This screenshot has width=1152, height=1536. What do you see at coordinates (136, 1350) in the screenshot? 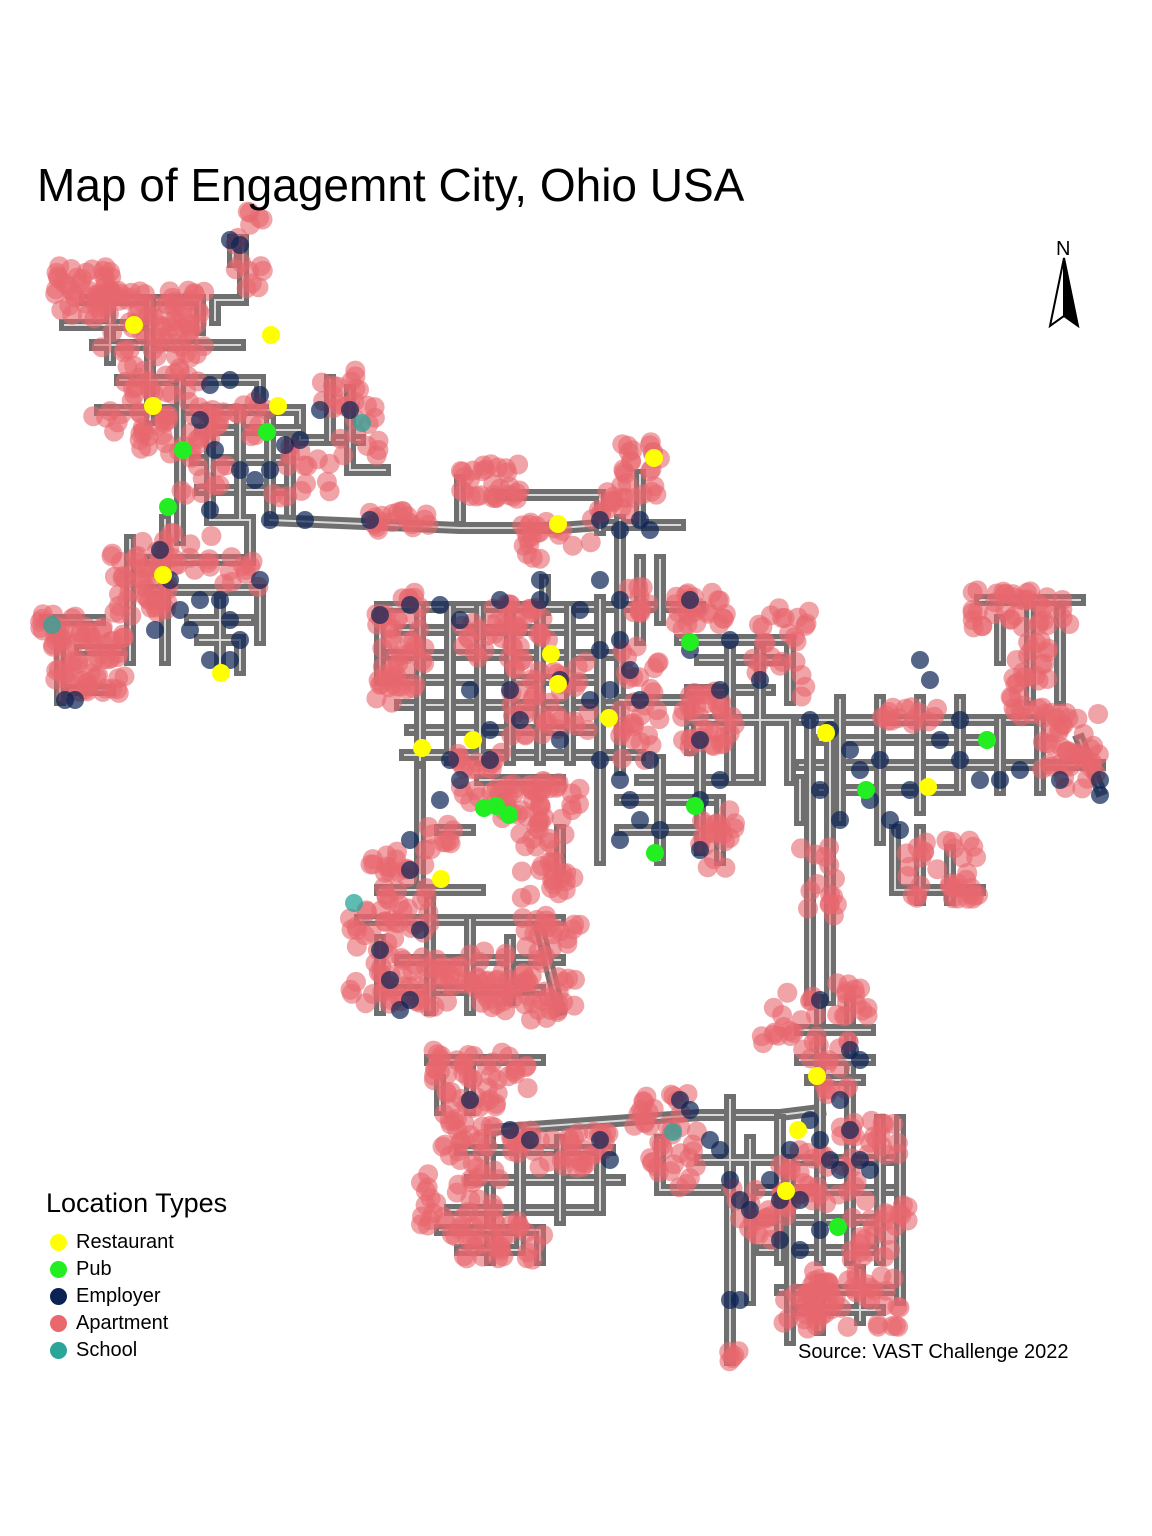
I see `legend-item-school: School` at bounding box center [136, 1350].